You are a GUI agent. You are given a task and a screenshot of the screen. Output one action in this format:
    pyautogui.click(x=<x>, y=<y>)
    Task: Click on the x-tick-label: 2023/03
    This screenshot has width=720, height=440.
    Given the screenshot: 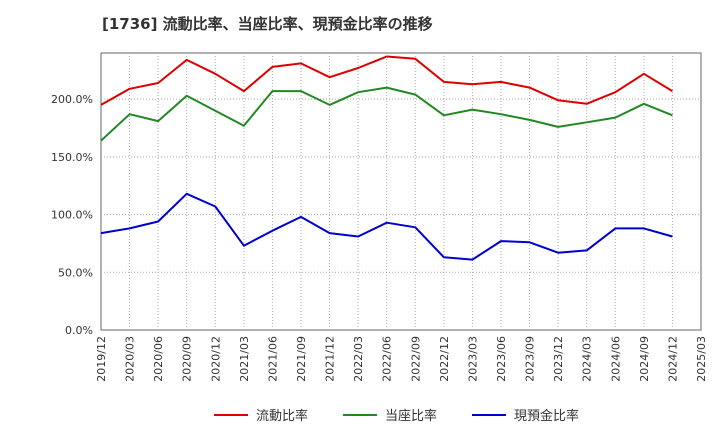 What is the action you would take?
    pyautogui.click(x=472, y=359)
    